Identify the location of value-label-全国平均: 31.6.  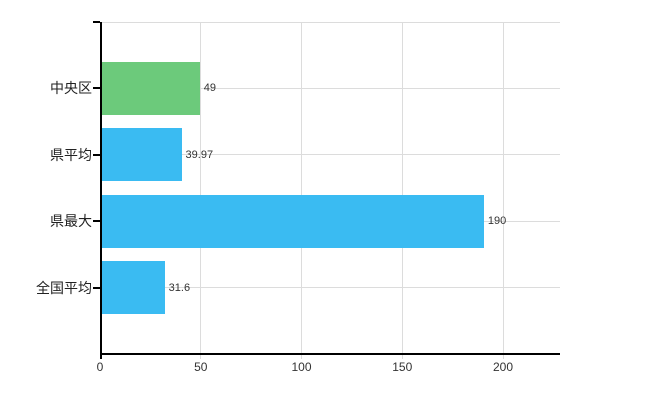
(179, 287).